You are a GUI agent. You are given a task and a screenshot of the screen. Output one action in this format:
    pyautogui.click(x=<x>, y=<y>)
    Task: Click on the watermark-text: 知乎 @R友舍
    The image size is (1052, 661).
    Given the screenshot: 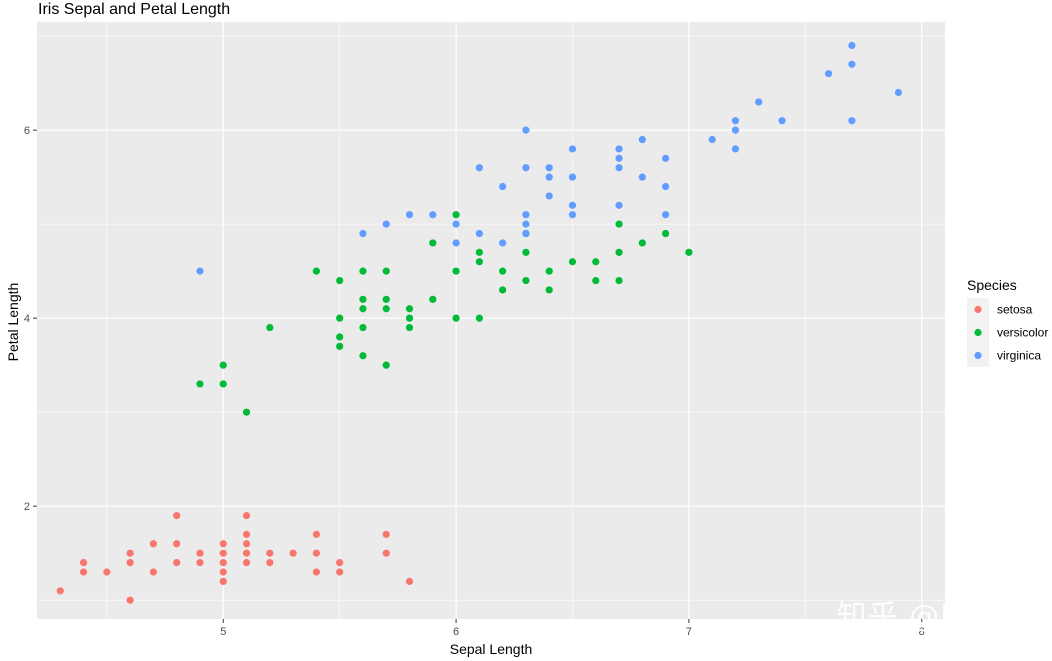 What is the action you would take?
    pyautogui.click(x=930, y=616)
    